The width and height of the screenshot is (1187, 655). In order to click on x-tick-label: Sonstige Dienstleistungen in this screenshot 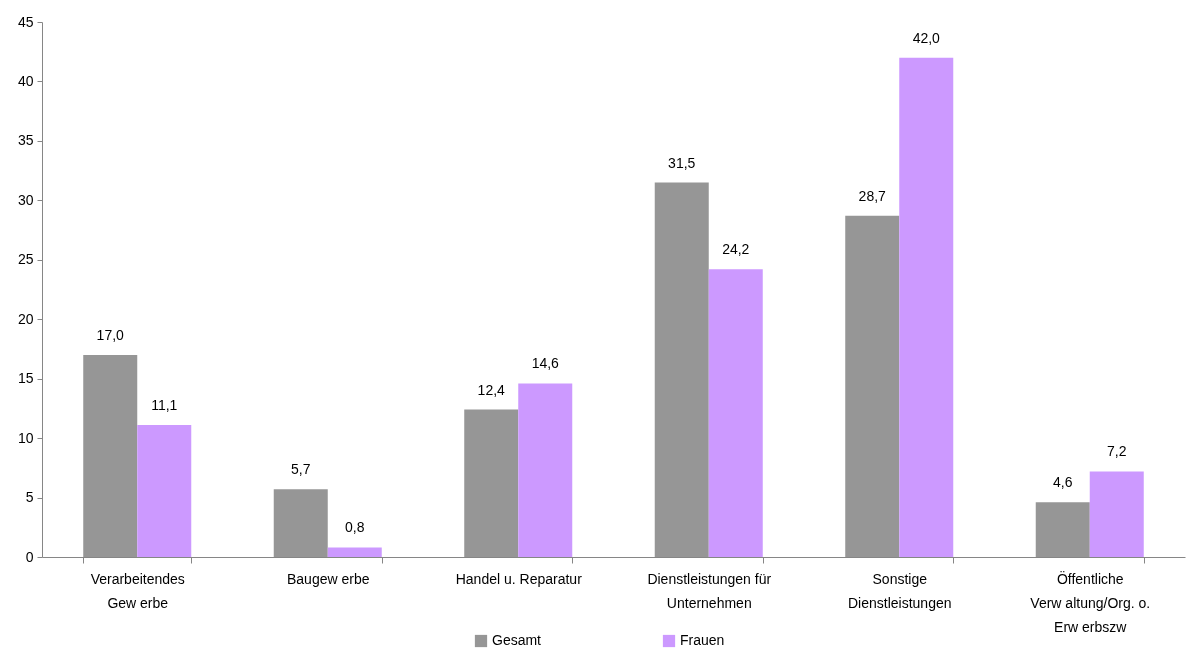, I will do `click(899, 590)`.